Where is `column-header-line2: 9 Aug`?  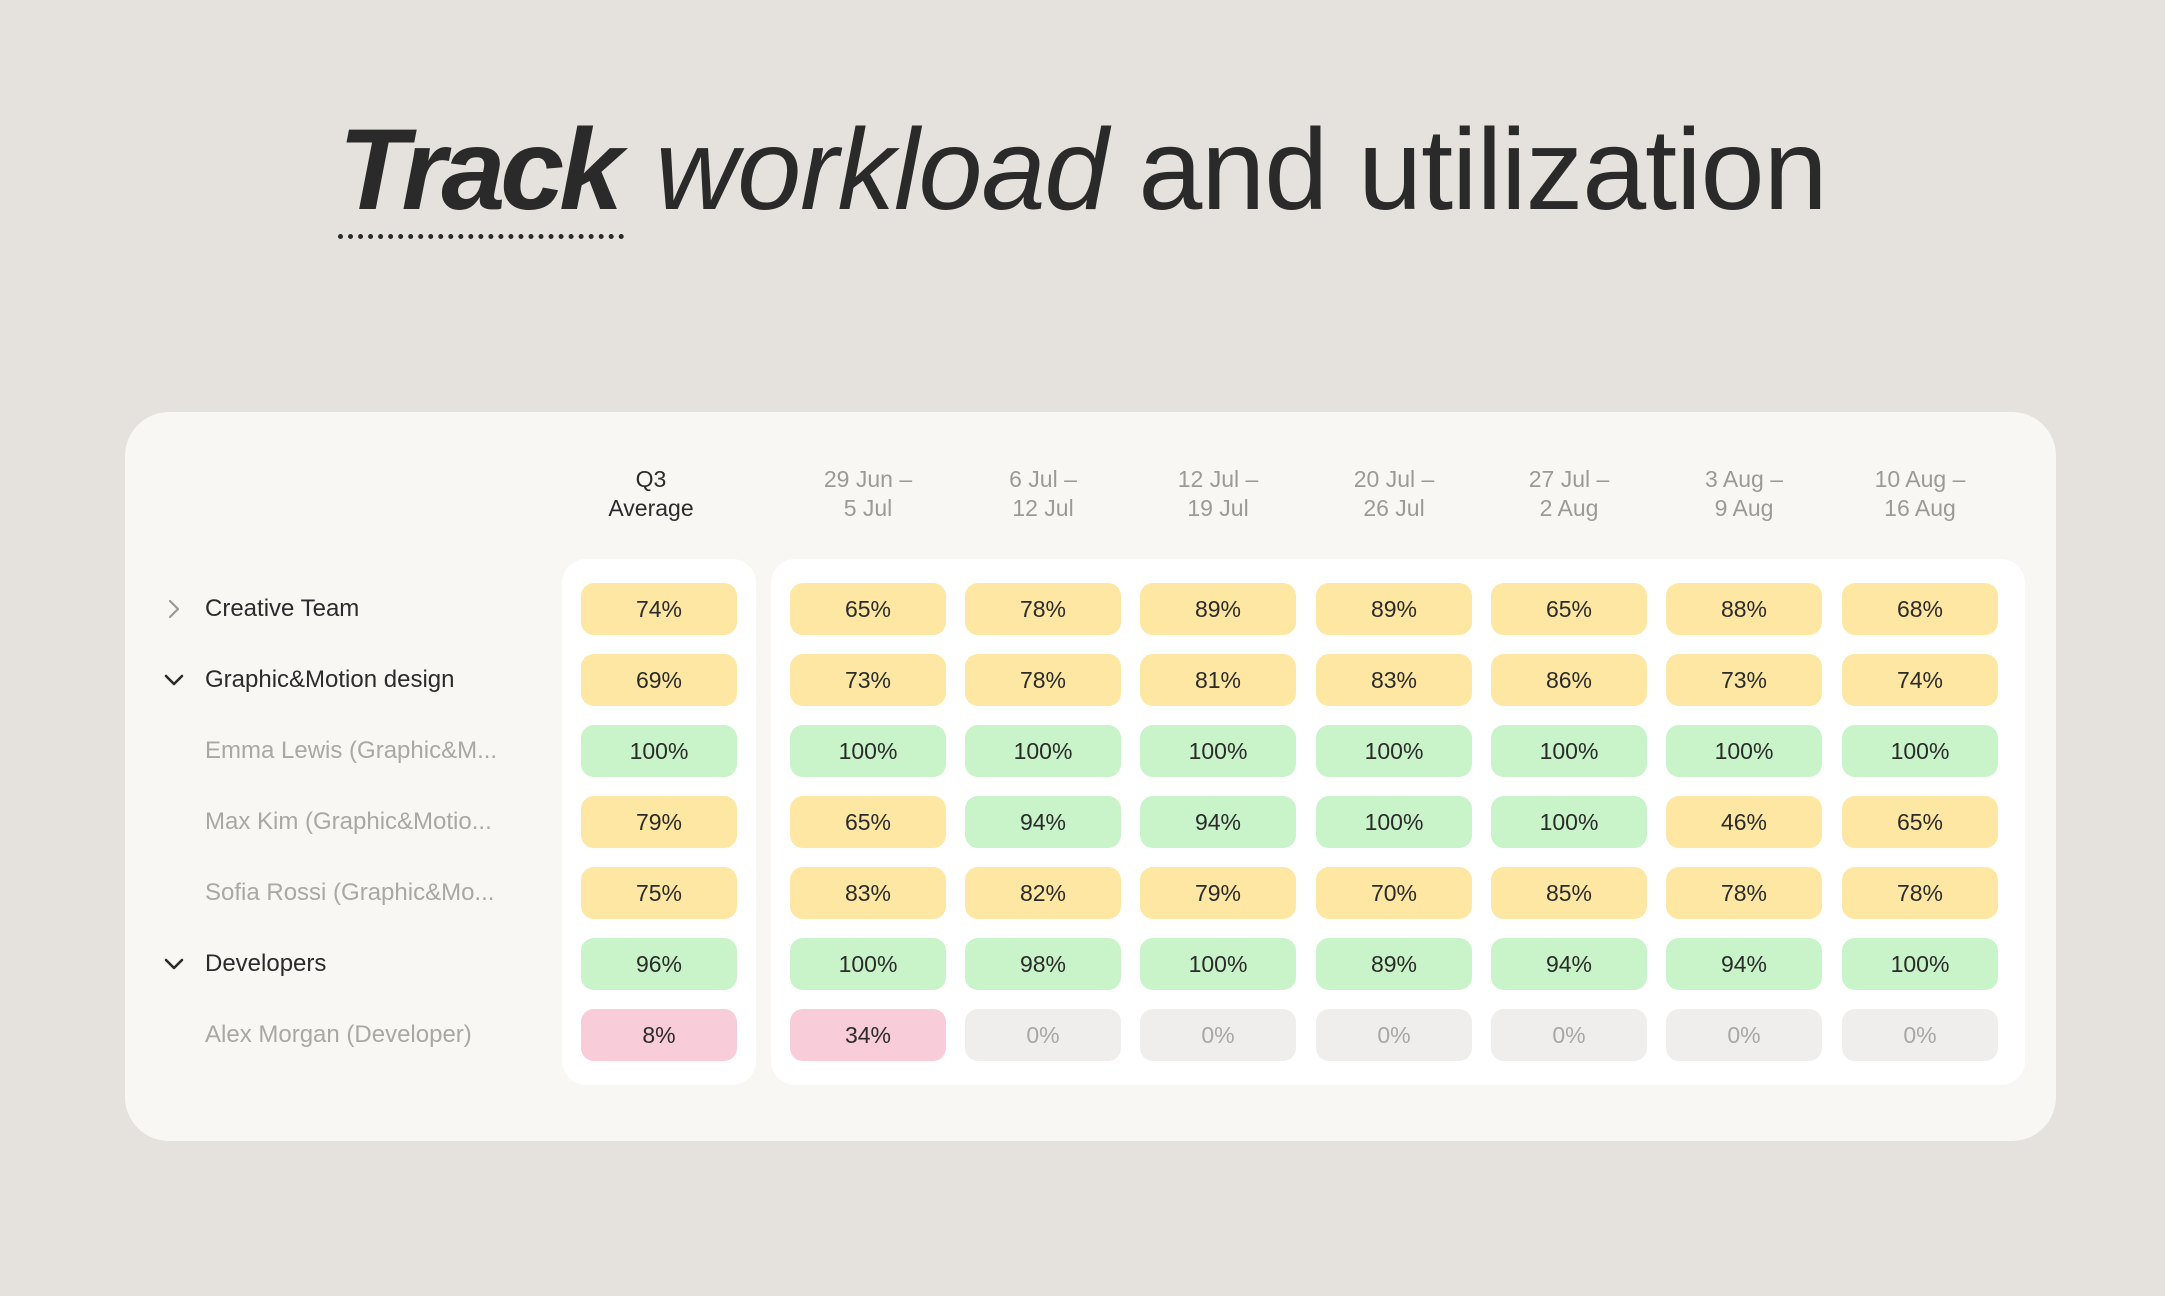 column-header-line2: 9 Aug is located at coordinates (1744, 508).